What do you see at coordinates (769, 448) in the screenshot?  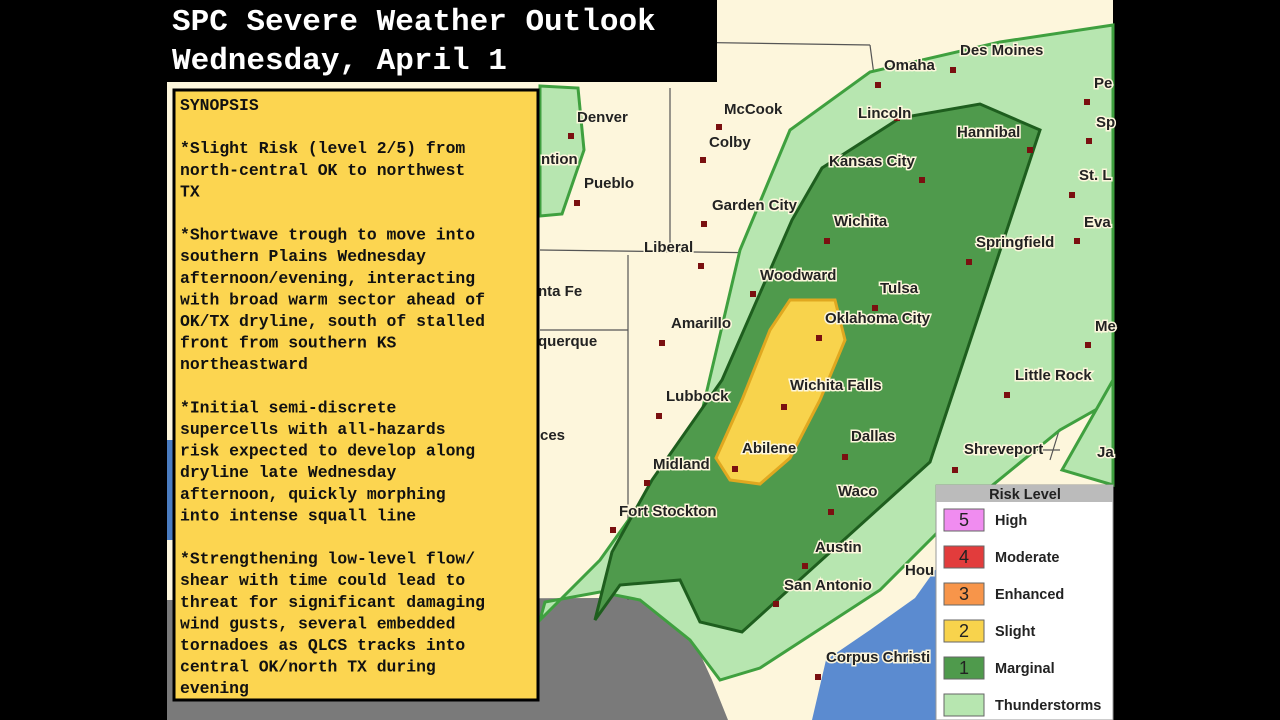 I see `city-label: Abilene` at bounding box center [769, 448].